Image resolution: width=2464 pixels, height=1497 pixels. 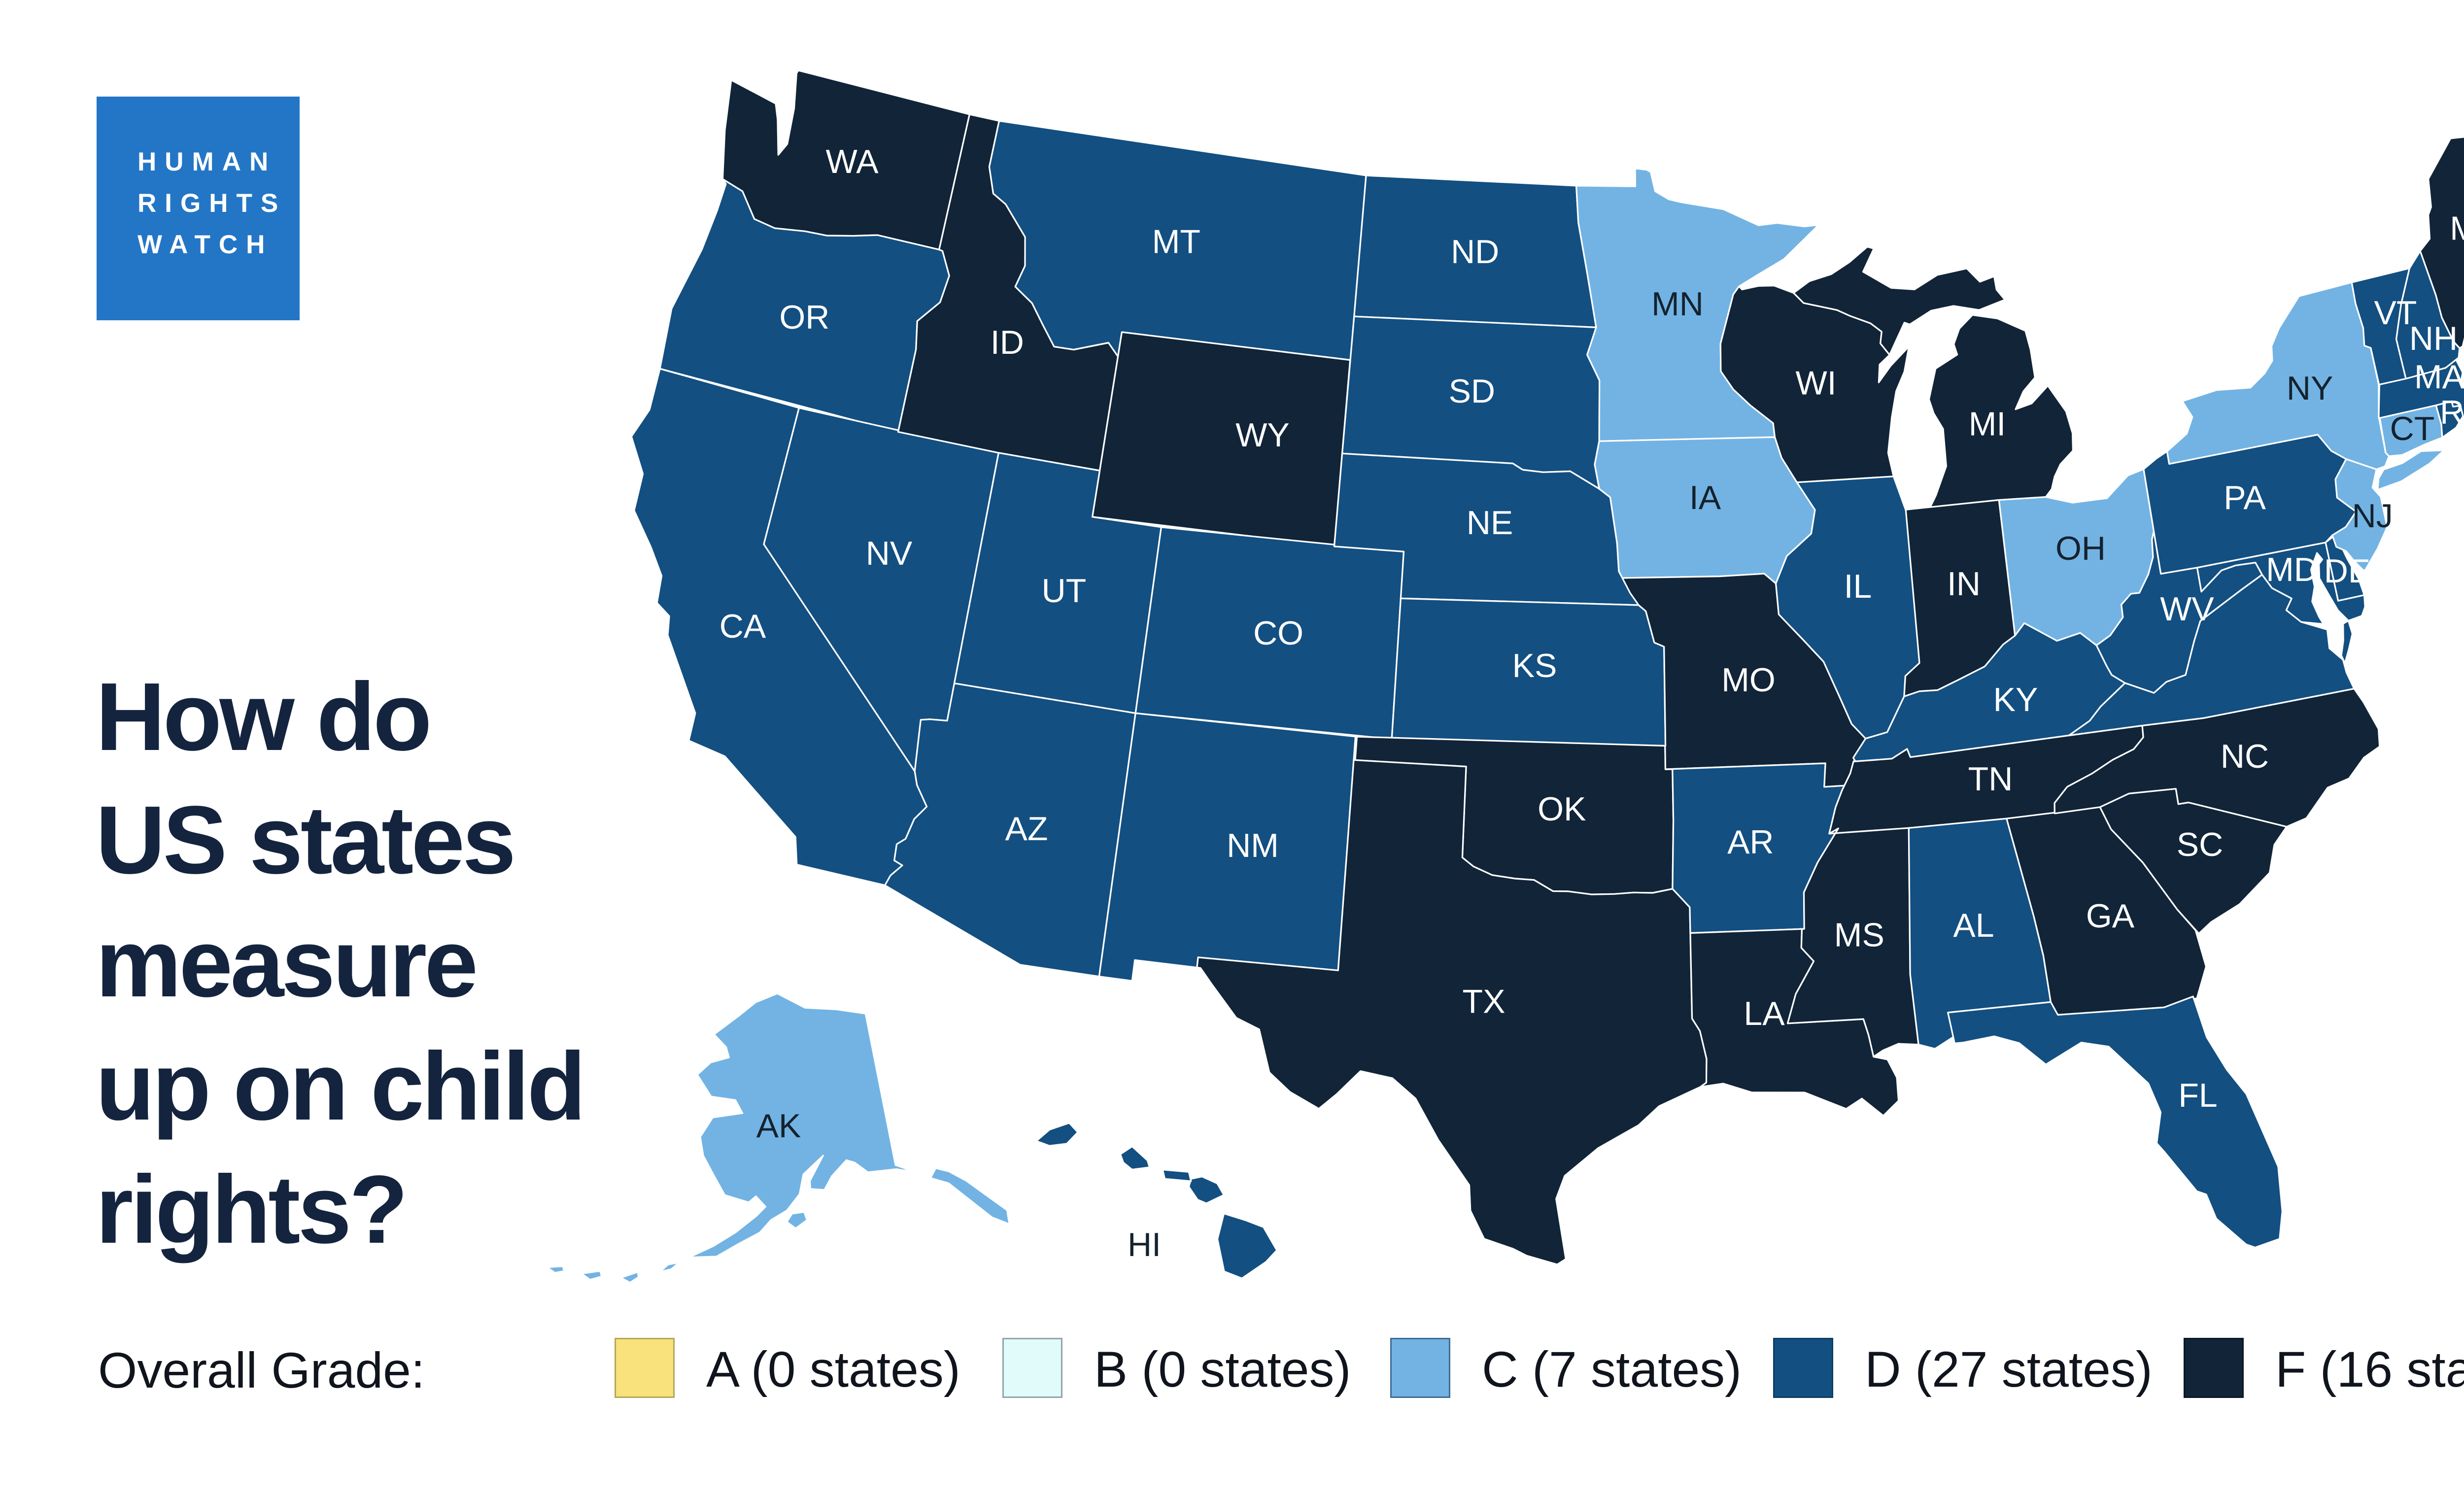 What do you see at coordinates (2197, 1095) in the screenshot?
I see `svg-text: FL` at bounding box center [2197, 1095].